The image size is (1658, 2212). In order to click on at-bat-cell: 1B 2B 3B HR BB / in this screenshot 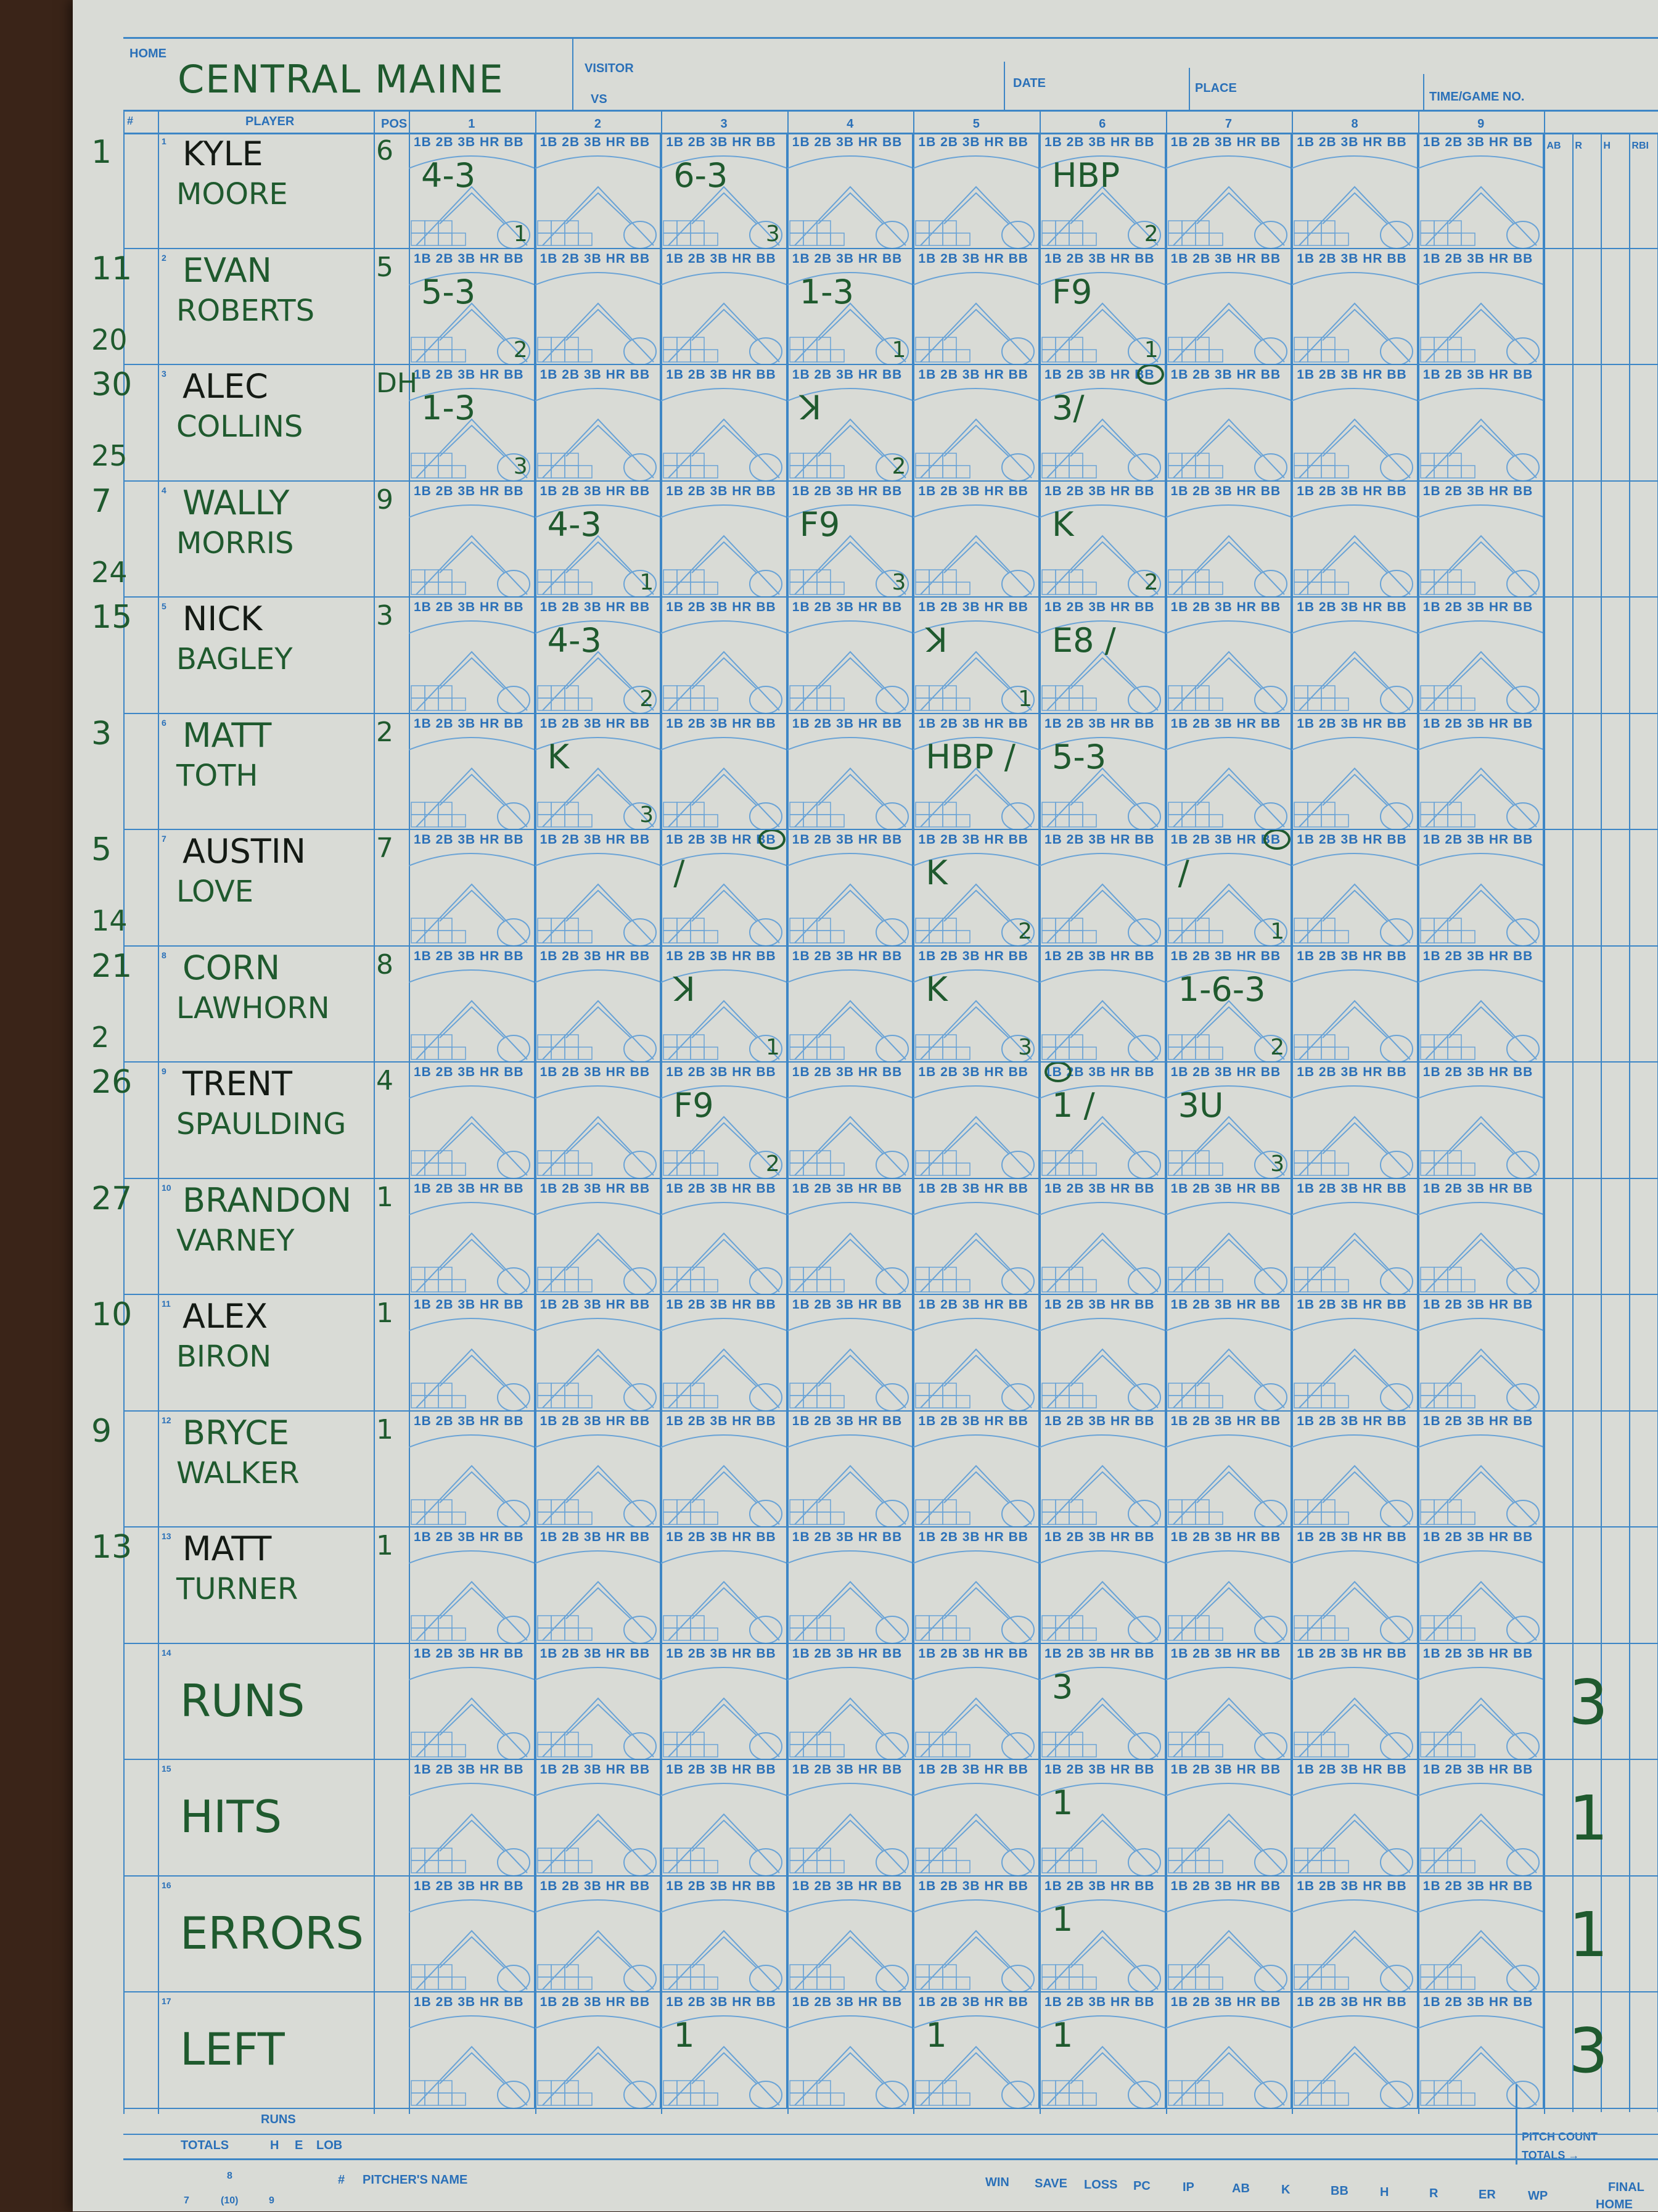, I will do `click(724, 888)`.